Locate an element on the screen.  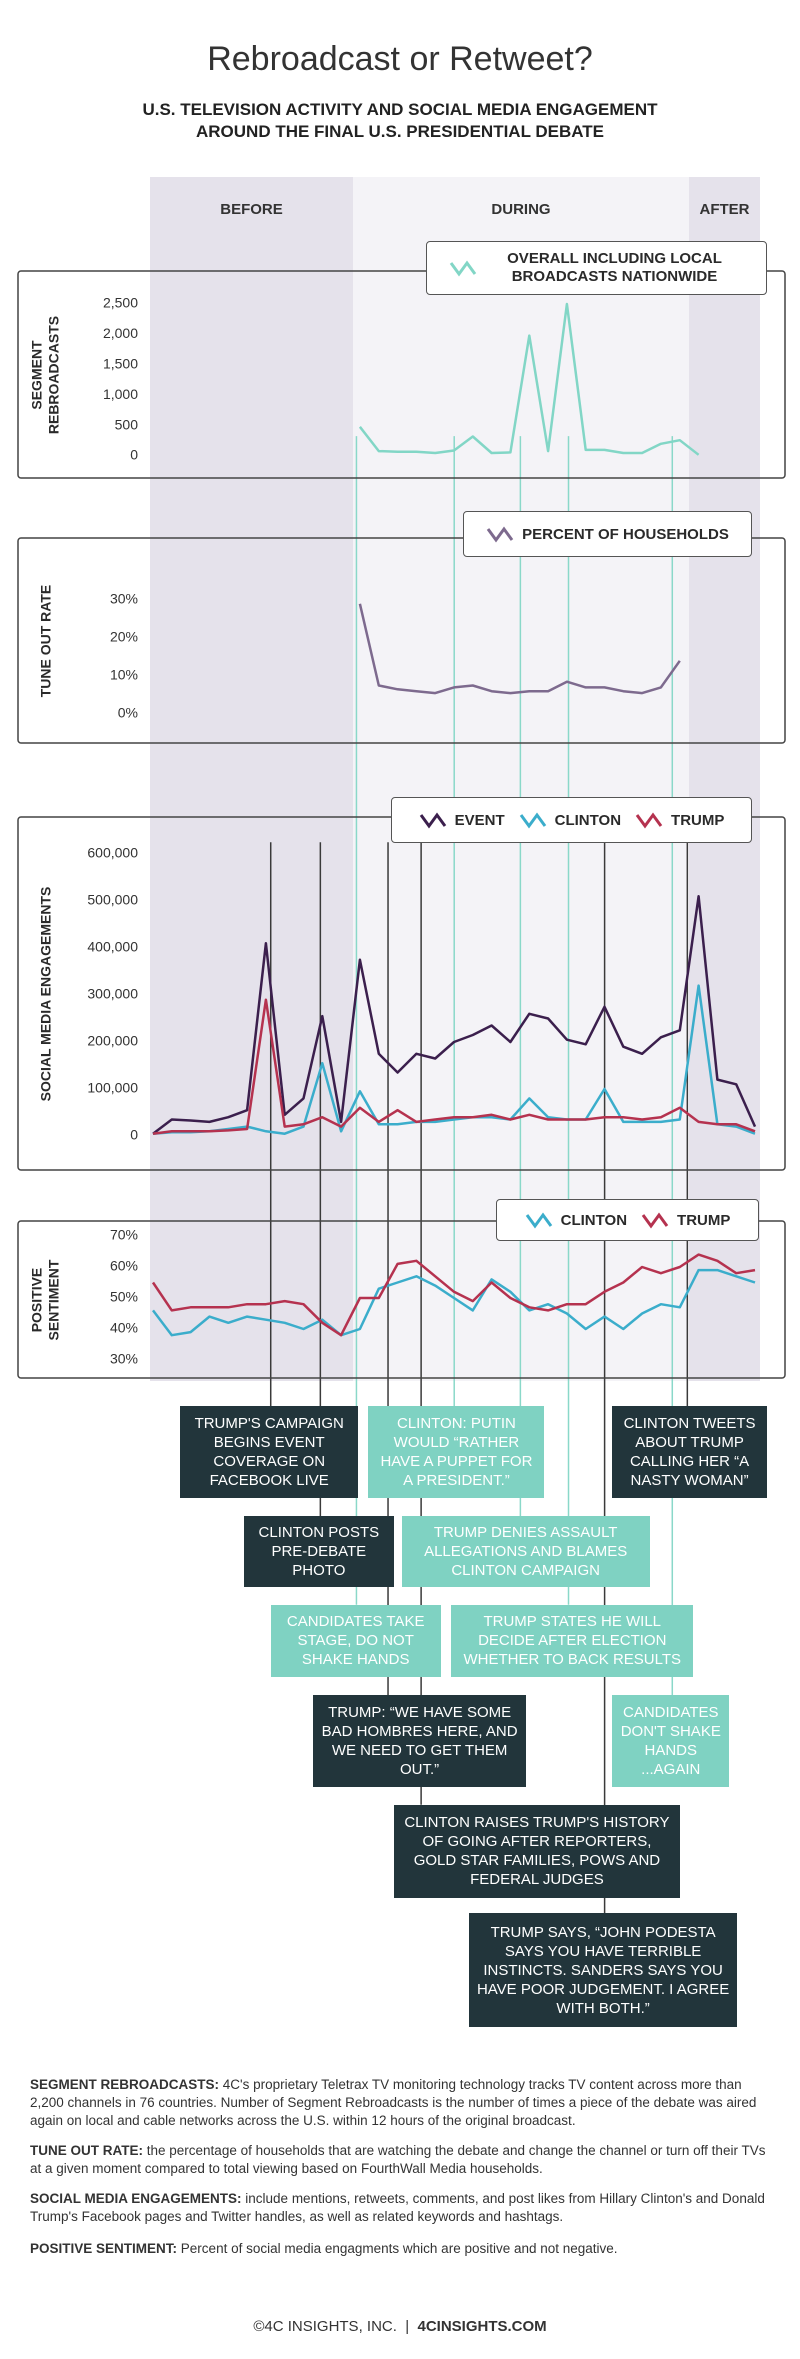
y-tick-label: 600,000 is located at coordinates (112, 853).